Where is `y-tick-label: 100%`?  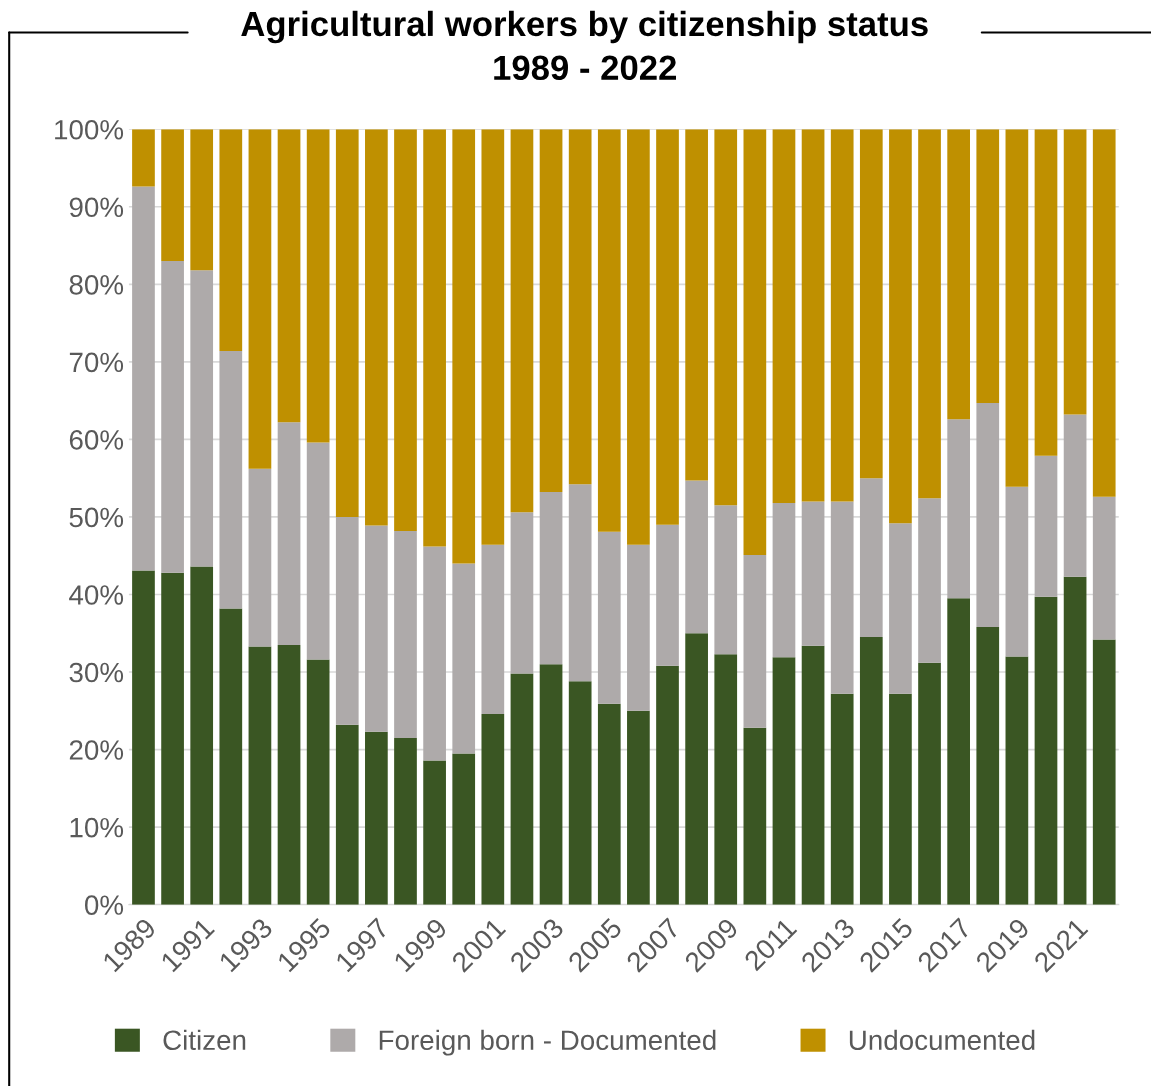 y-tick-label: 100% is located at coordinates (89, 129).